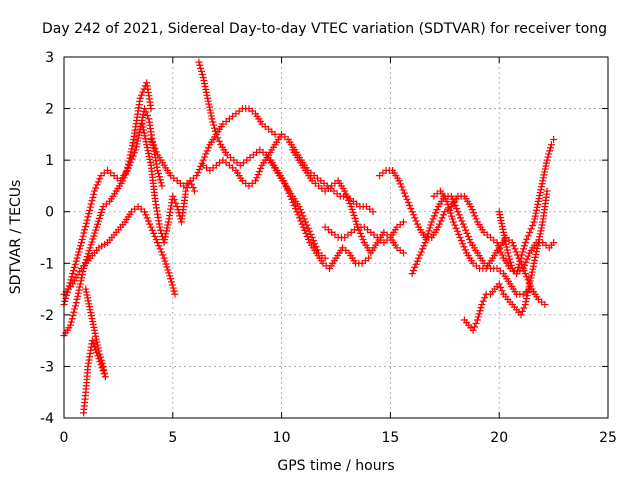 This screenshot has width=640, height=480. What do you see at coordinates (49, 161) in the screenshot?
I see `y-tick-label: 1` at bounding box center [49, 161].